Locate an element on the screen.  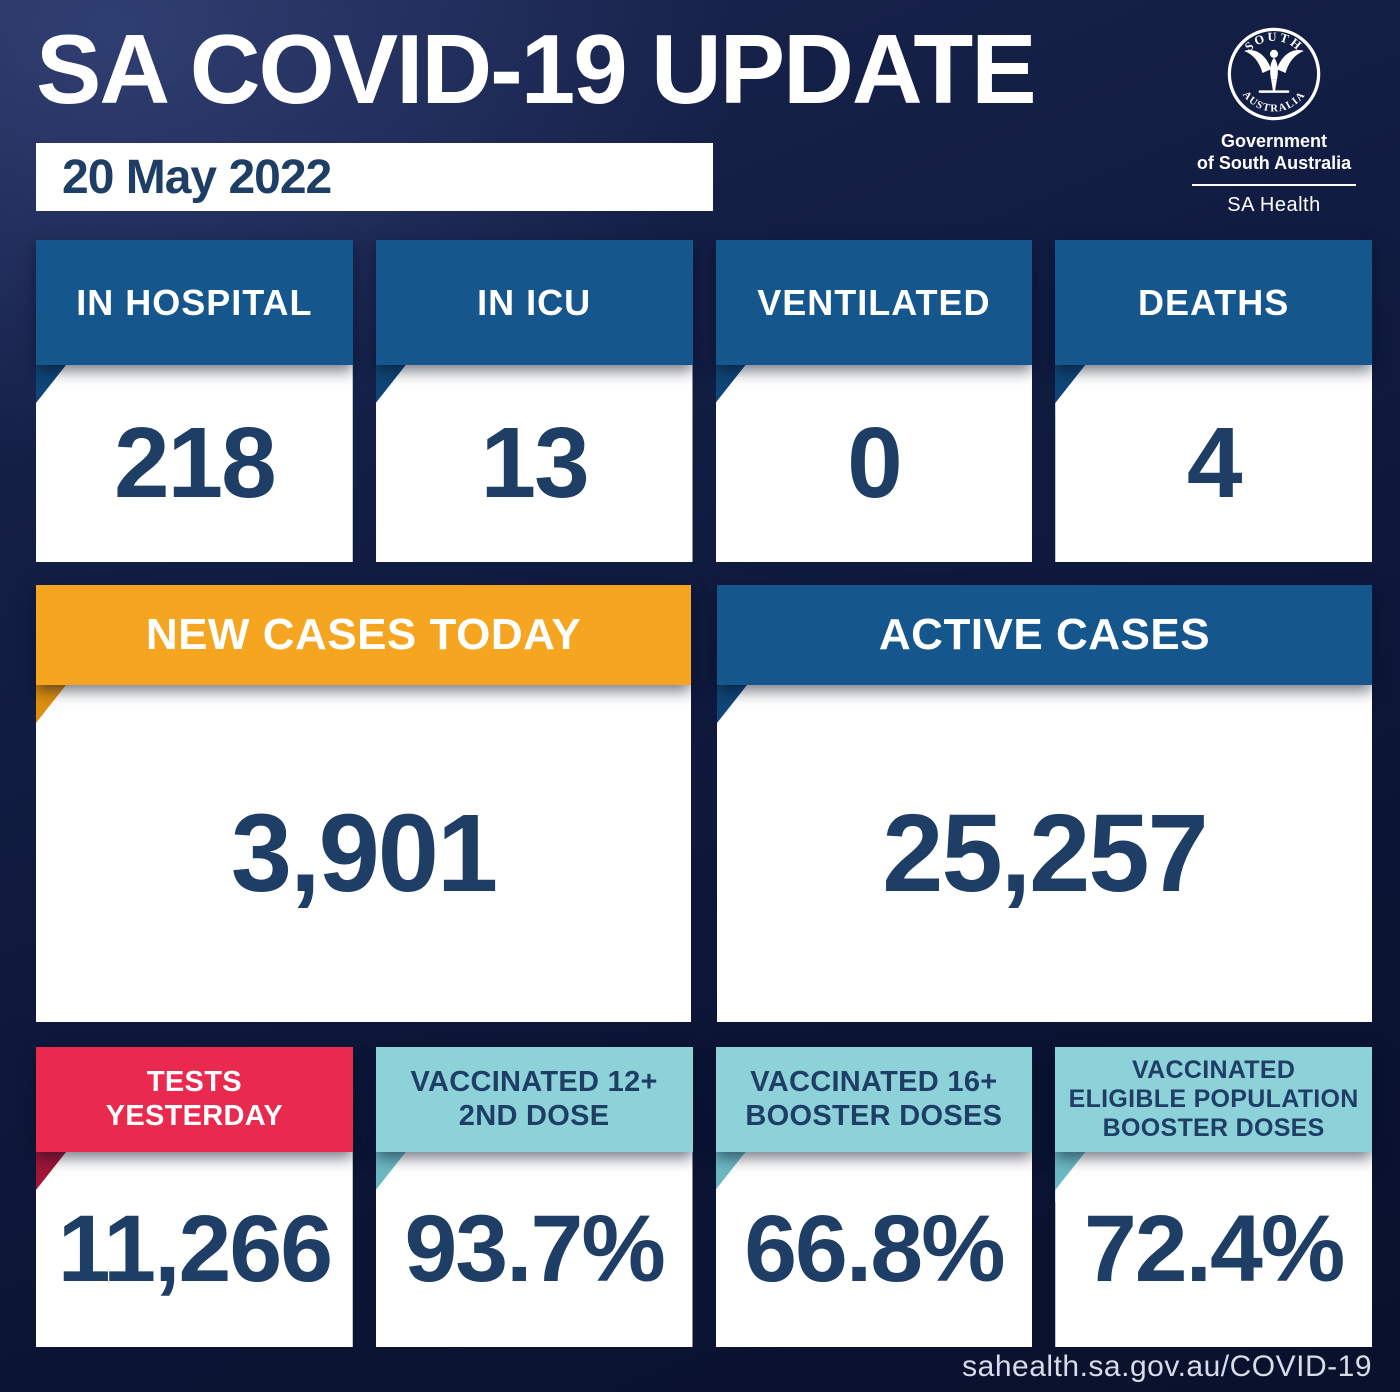
stat-card-in-hospital: IN HOSPITAL 218 is located at coordinates (194, 401).